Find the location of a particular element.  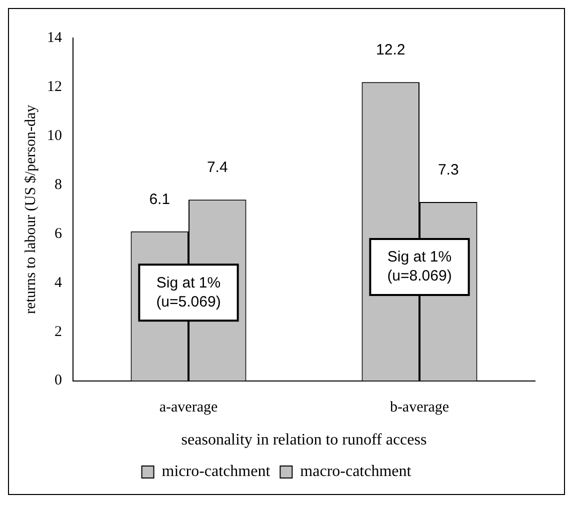

y-tick-label: 8 is located at coordinates (58, 184).